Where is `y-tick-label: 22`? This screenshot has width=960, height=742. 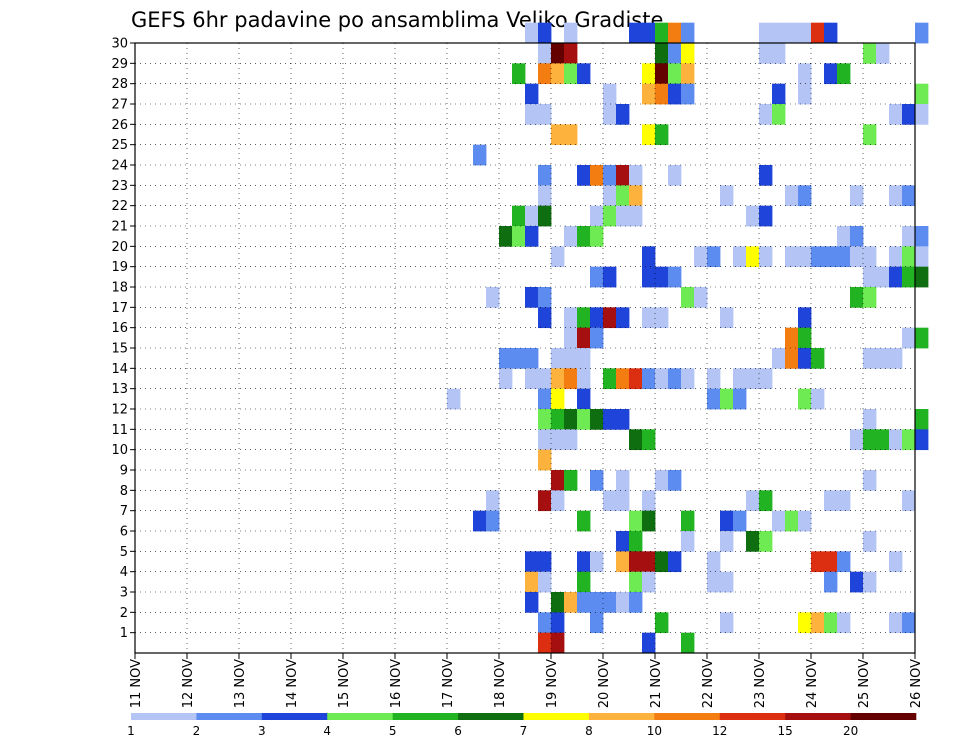
y-tick-label: 22 is located at coordinates (119, 206).